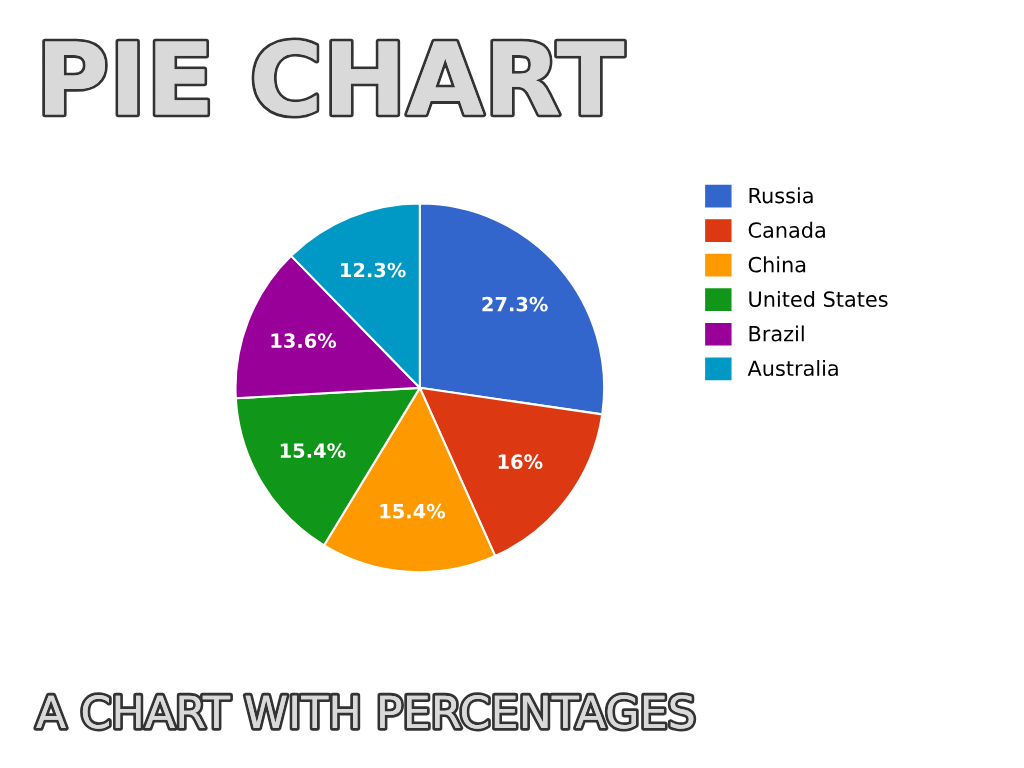 Image resolution: width=1024 pixels, height=768 pixels. What do you see at coordinates (776, 333) in the screenshot?
I see `legend-label: Brazil` at bounding box center [776, 333].